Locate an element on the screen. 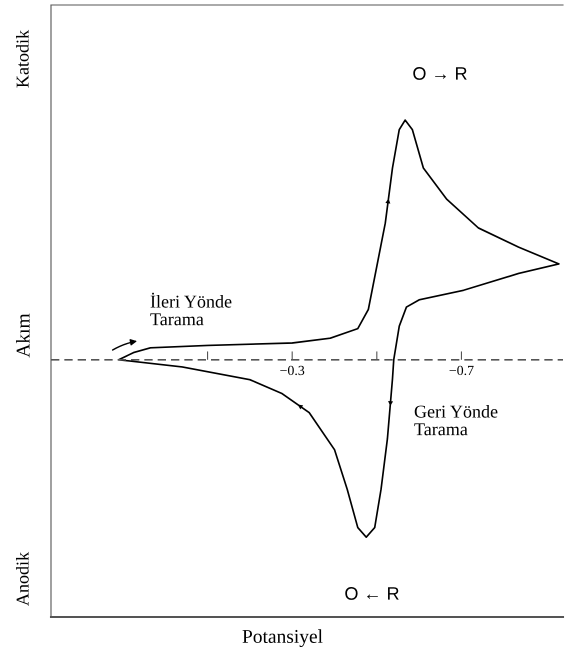  x-tick-label: −0.3 is located at coordinates (292, 371).